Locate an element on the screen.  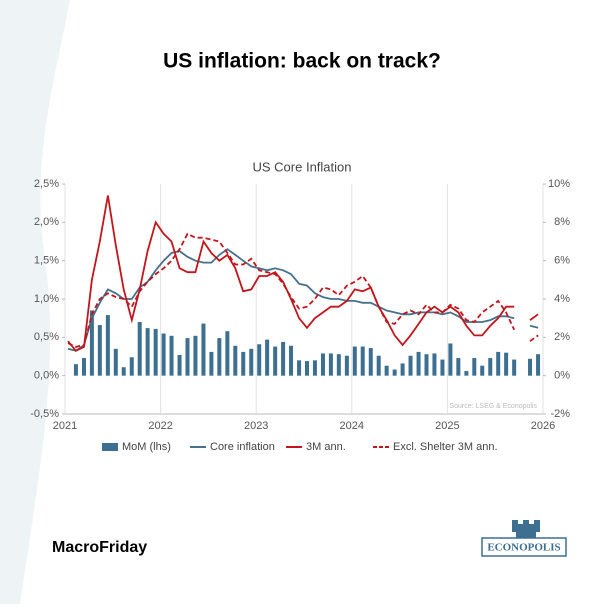
logo-box is located at coordinates (524, 547).